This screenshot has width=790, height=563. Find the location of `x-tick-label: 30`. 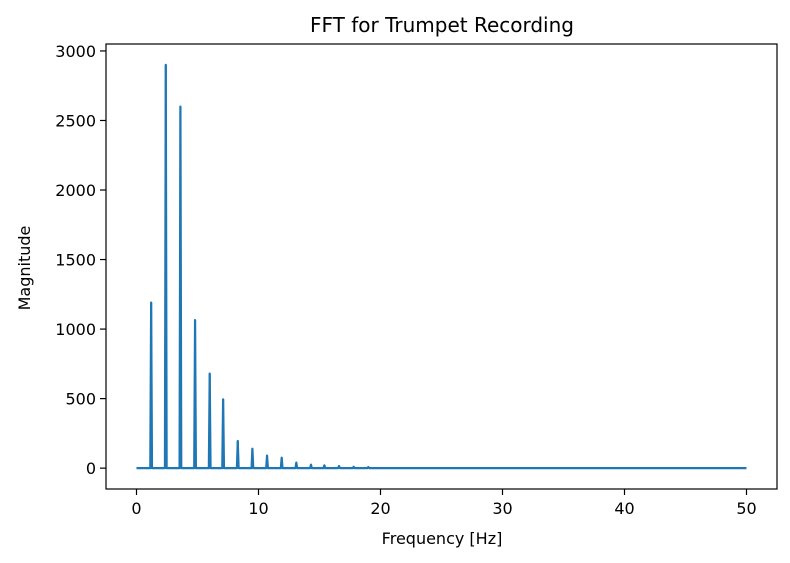

x-tick-label: 30 is located at coordinates (502, 508).